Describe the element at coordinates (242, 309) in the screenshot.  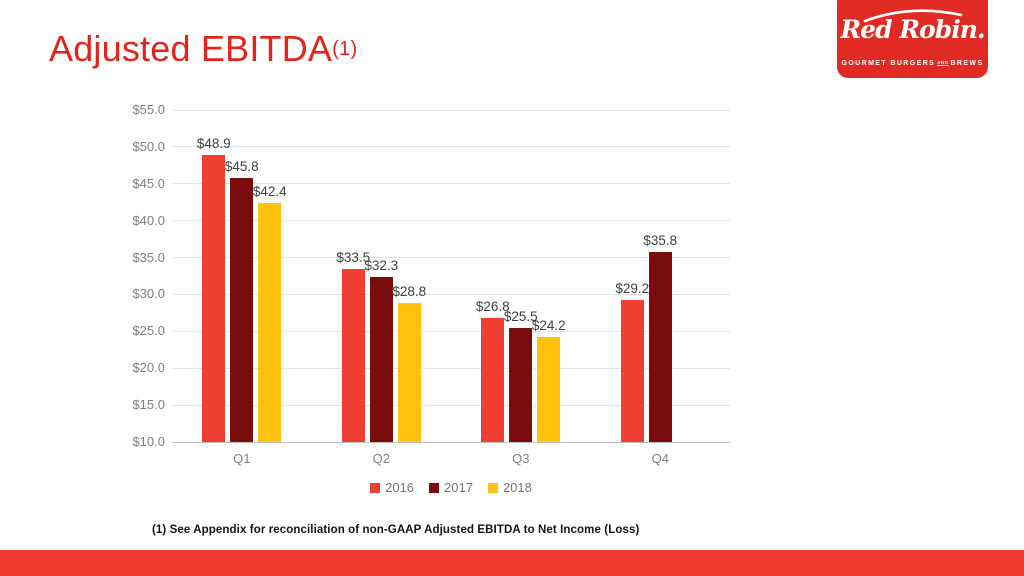
I see `bar-2017-q1` at that location.